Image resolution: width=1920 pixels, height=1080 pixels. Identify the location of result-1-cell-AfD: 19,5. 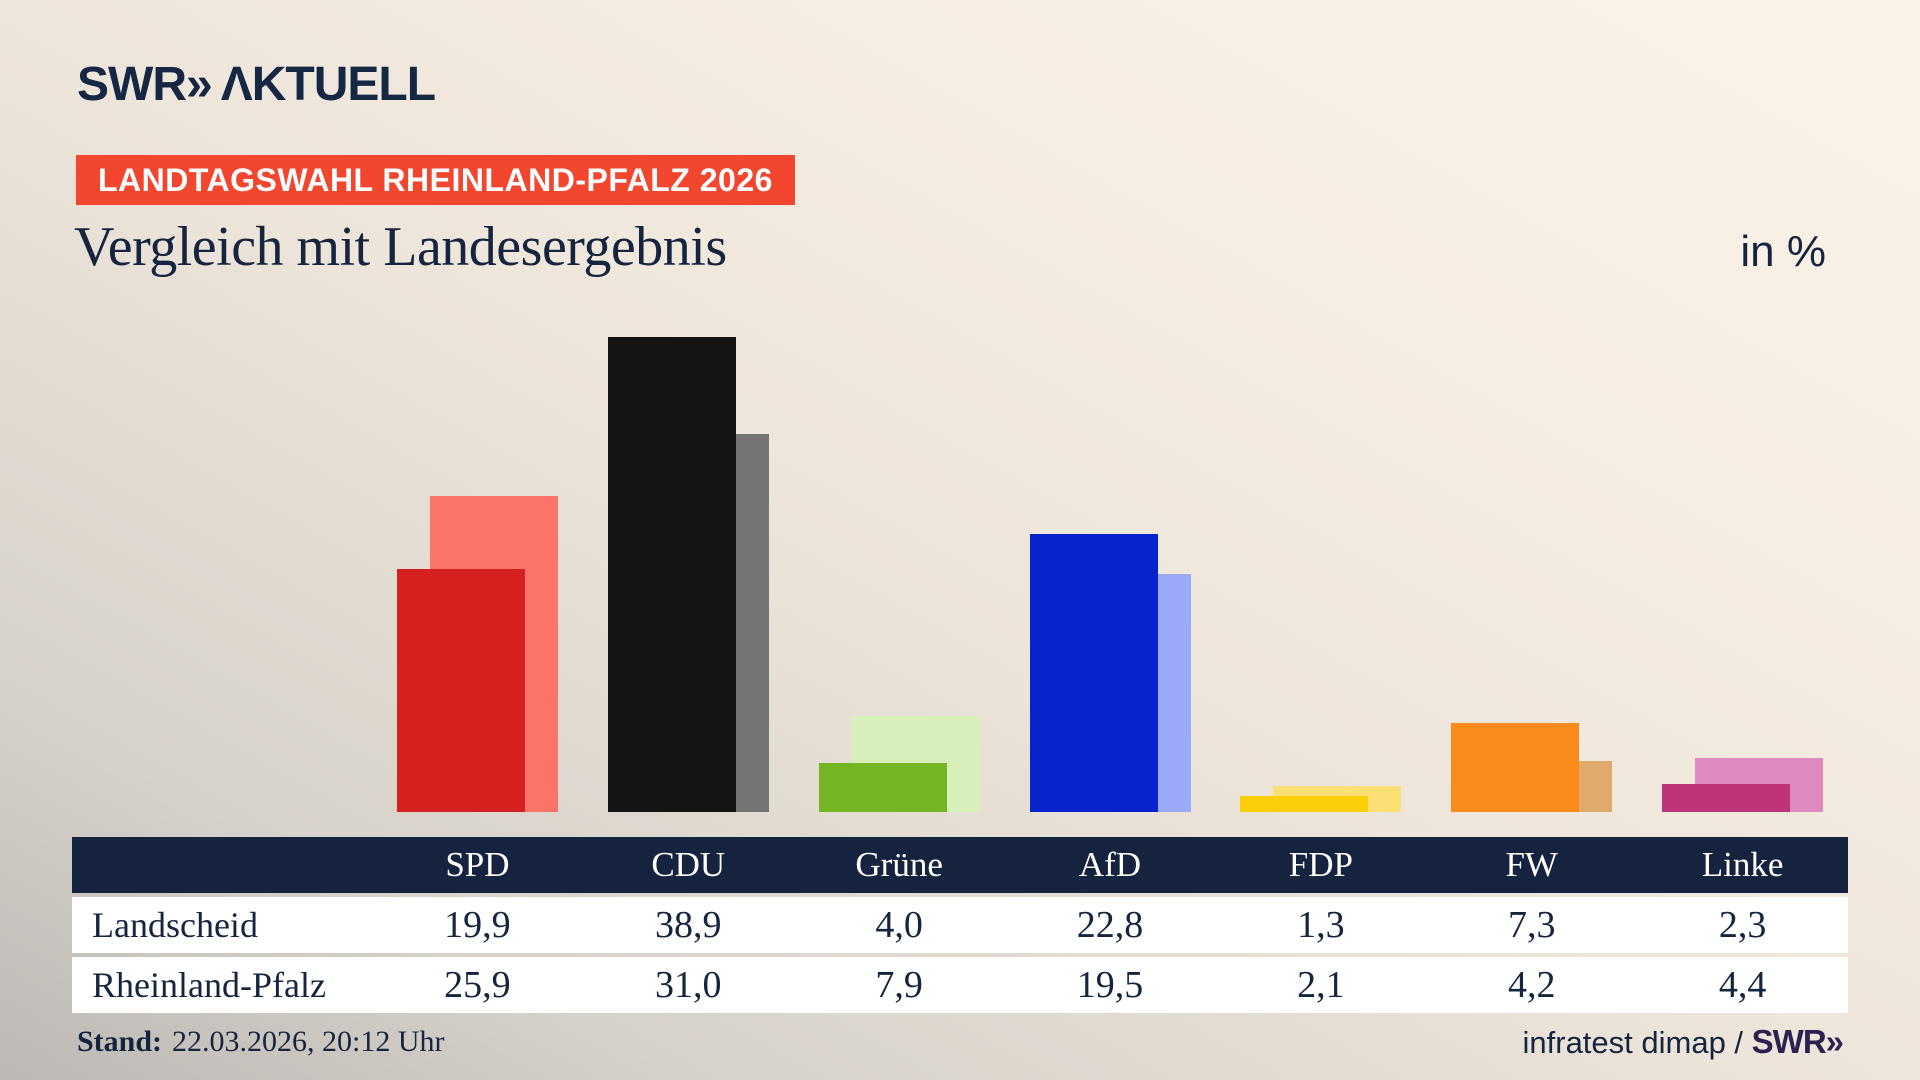
(1110, 985).